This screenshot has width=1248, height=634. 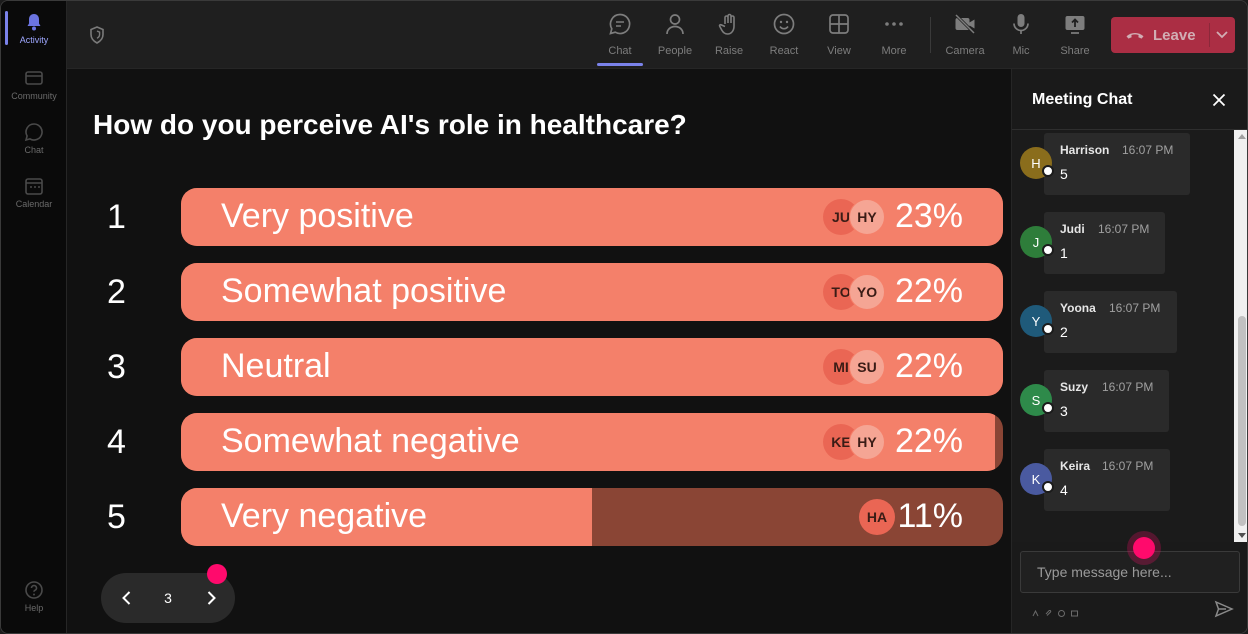 I want to click on message-text: 4, so click(x=1064, y=490).